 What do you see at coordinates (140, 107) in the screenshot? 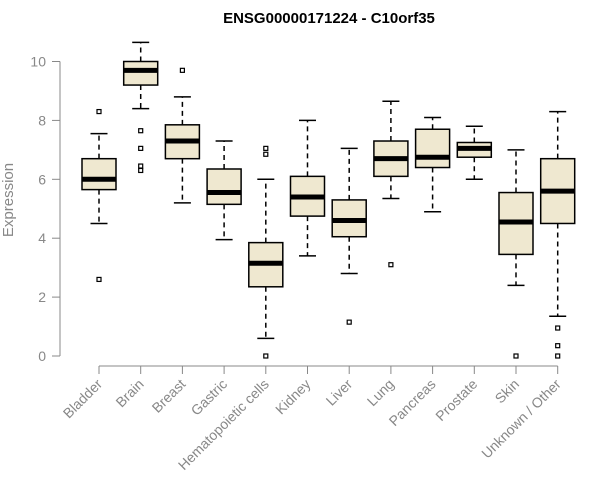
I see `box-brain` at bounding box center [140, 107].